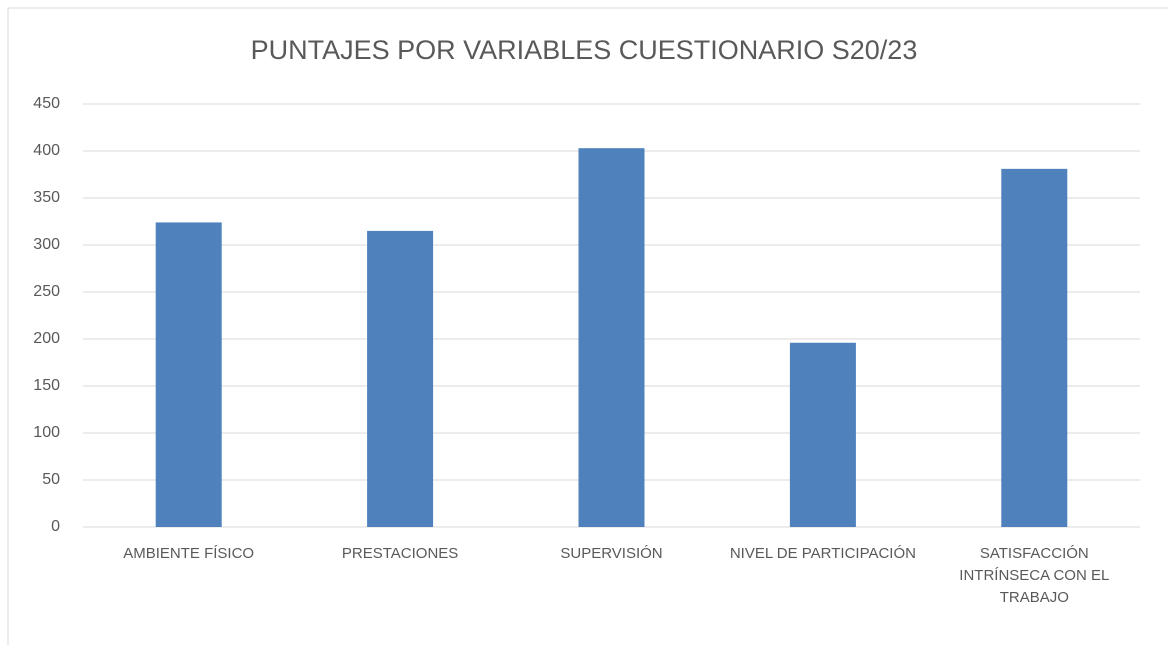 This screenshot has height=645, width=1168. What do you see at coordinates (46, 244) in the screenshot?
I see `y-tick-label: 300` at bounding box center [46, 244].